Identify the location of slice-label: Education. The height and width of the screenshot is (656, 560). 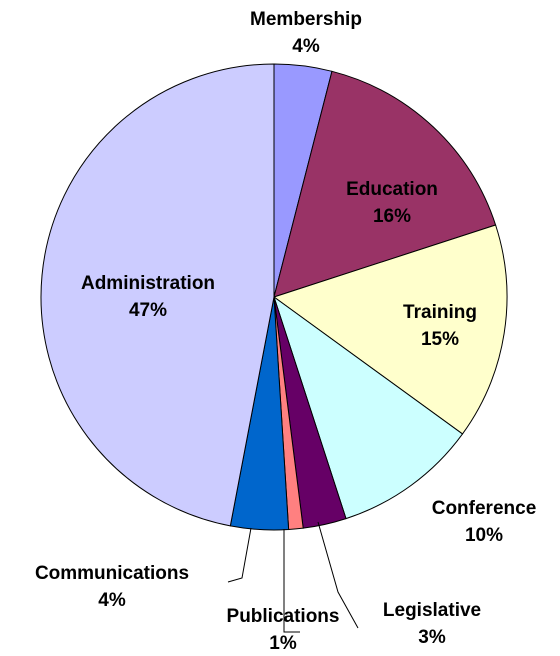
(392, 189).